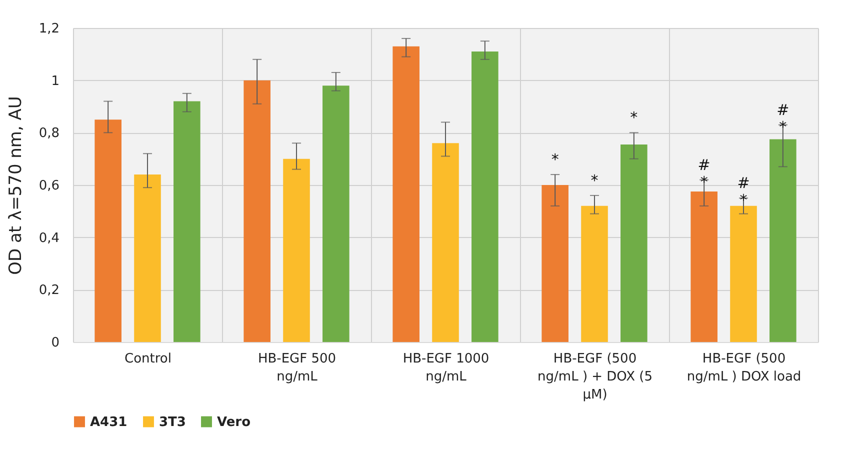  Describe the element at coordinates (49, 238) in the screenshot. I see `y-tick-label: 0,4` at that location.